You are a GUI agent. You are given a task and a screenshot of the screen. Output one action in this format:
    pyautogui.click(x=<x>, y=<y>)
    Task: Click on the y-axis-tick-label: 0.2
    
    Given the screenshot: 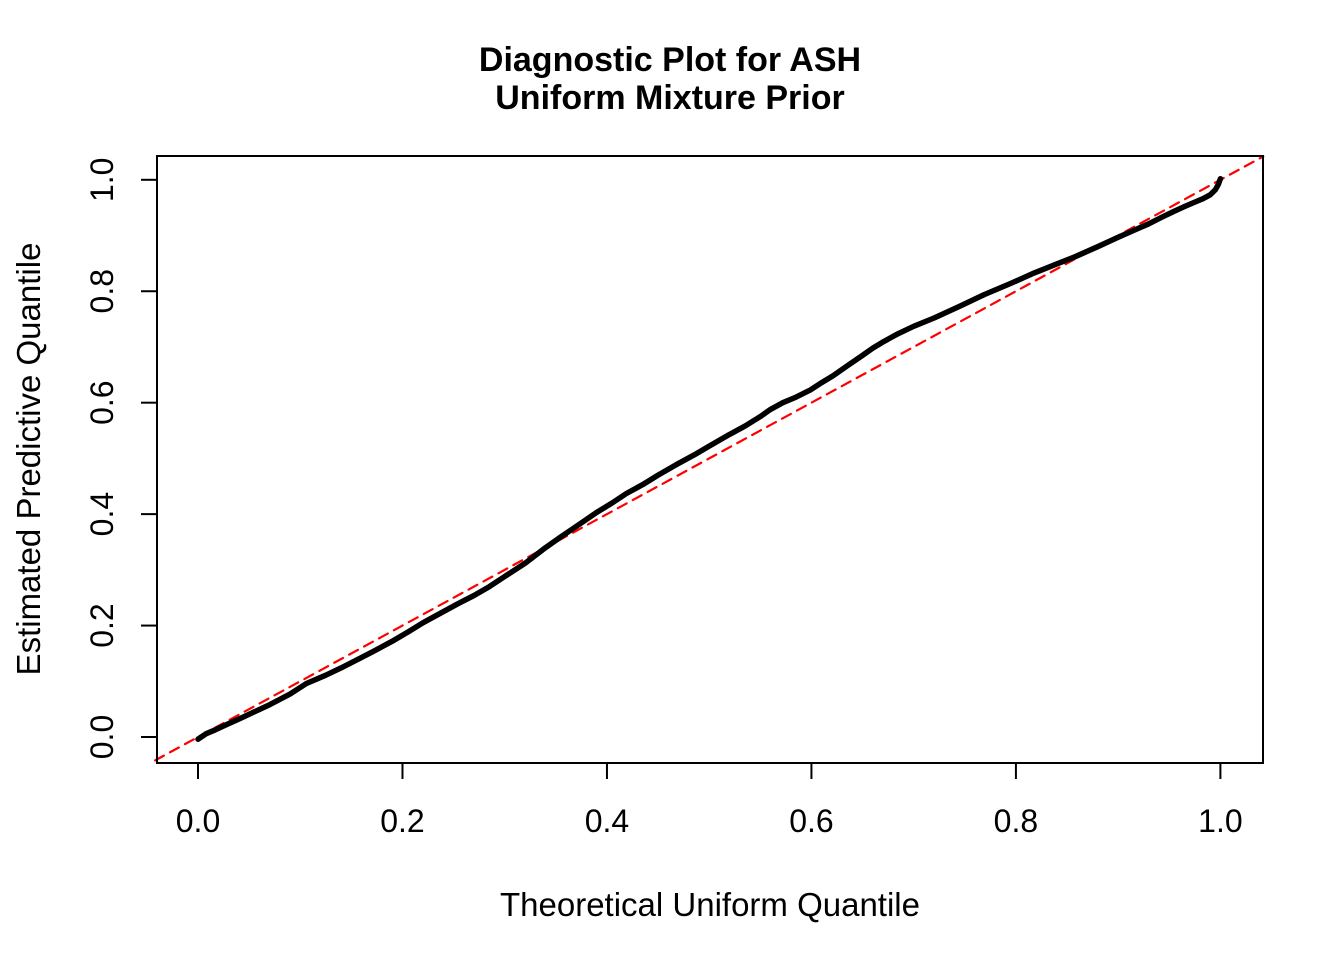 What is the action you would take?
    pyautogui.click(x=102, y=625)
    